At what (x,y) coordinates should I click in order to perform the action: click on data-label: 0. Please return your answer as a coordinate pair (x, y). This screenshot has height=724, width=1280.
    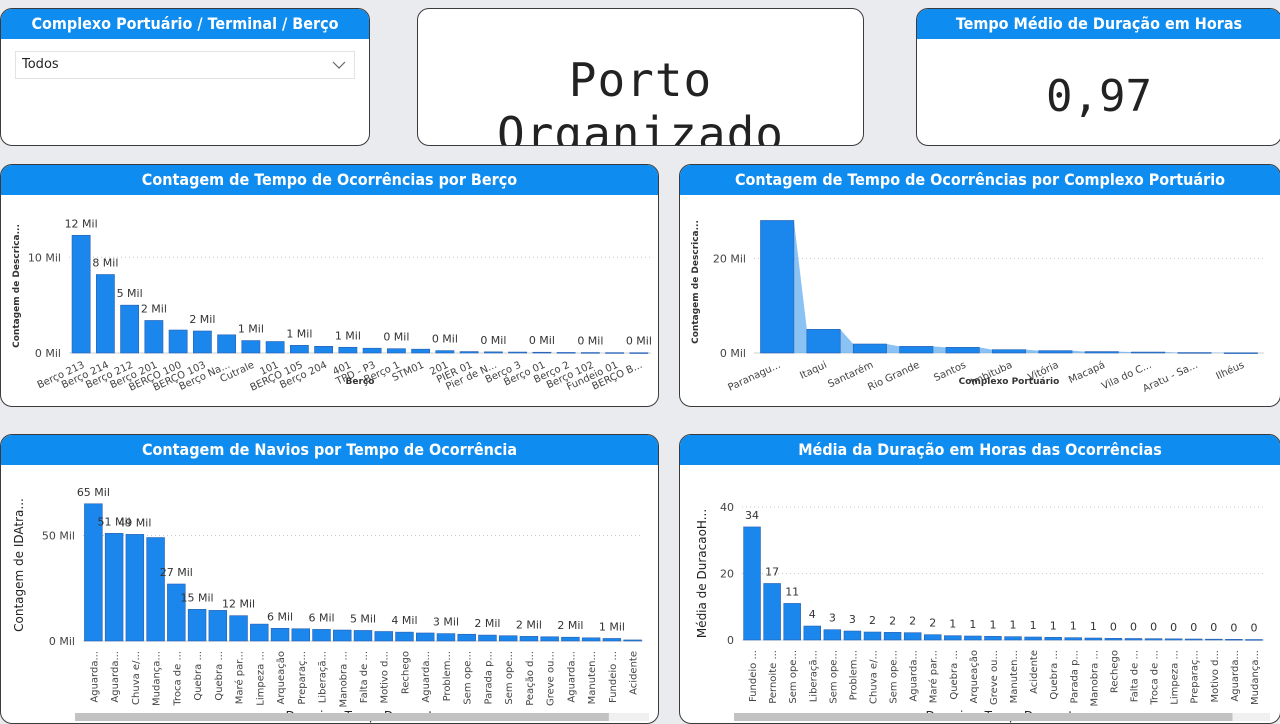
    Looking at the image, I should click on (1253, 628).